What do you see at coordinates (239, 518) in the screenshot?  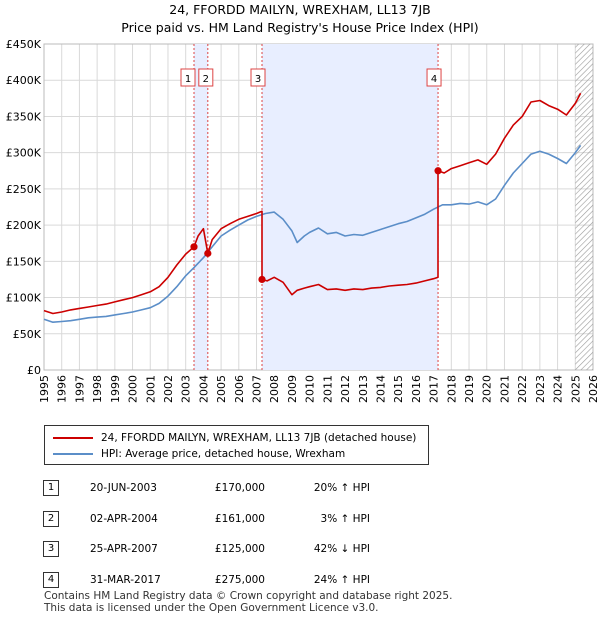 I see `row-price: £161,000` at bounding box center [239, 518].